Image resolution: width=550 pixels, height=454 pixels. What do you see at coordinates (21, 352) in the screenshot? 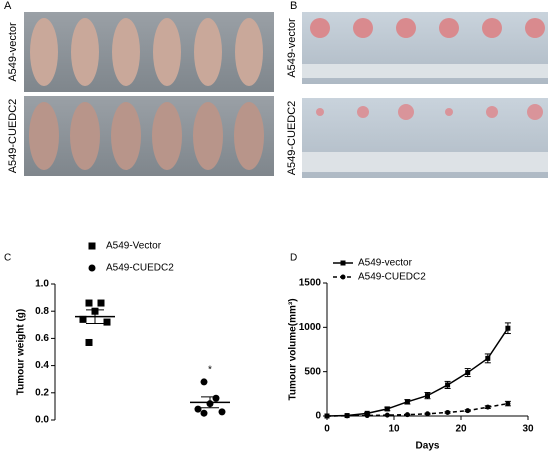
I see `y-axis-label: Tumour weight (g)` at bounding box center [21, 352].